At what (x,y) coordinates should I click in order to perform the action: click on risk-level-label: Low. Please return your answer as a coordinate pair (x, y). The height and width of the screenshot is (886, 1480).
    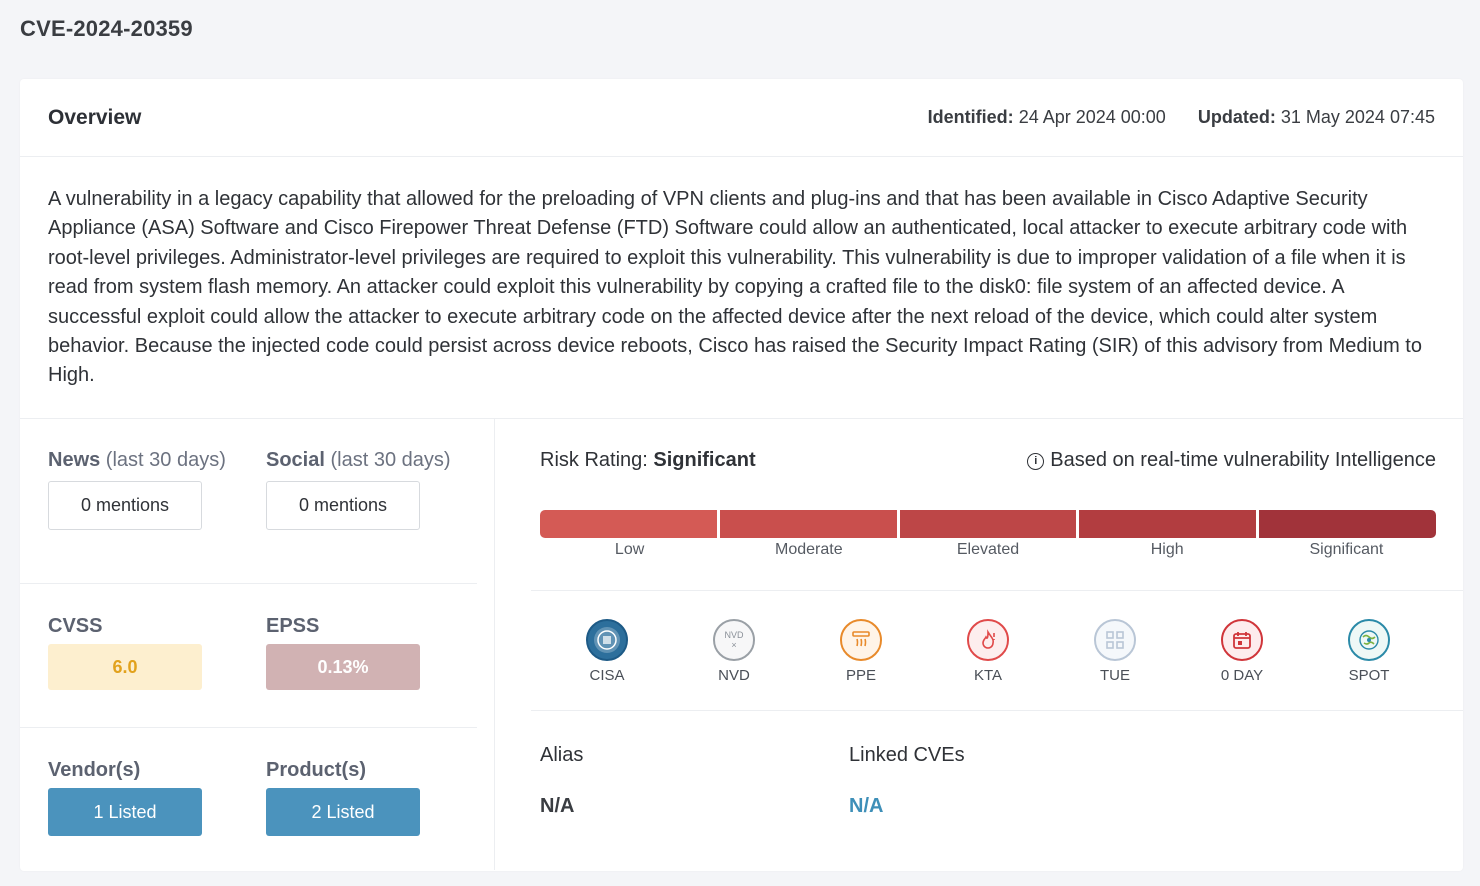
    Looking at the image, I should click on (629, 549).